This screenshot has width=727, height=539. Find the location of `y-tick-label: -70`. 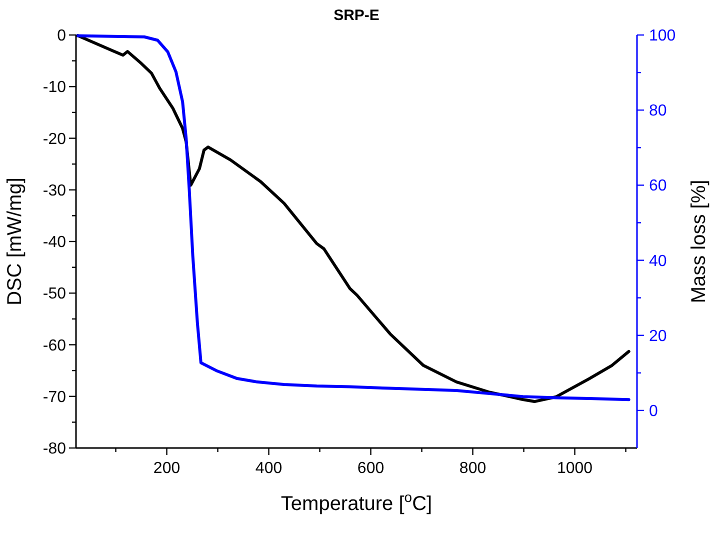

y-tick-label: -70 is located at coordinates (54, 397).